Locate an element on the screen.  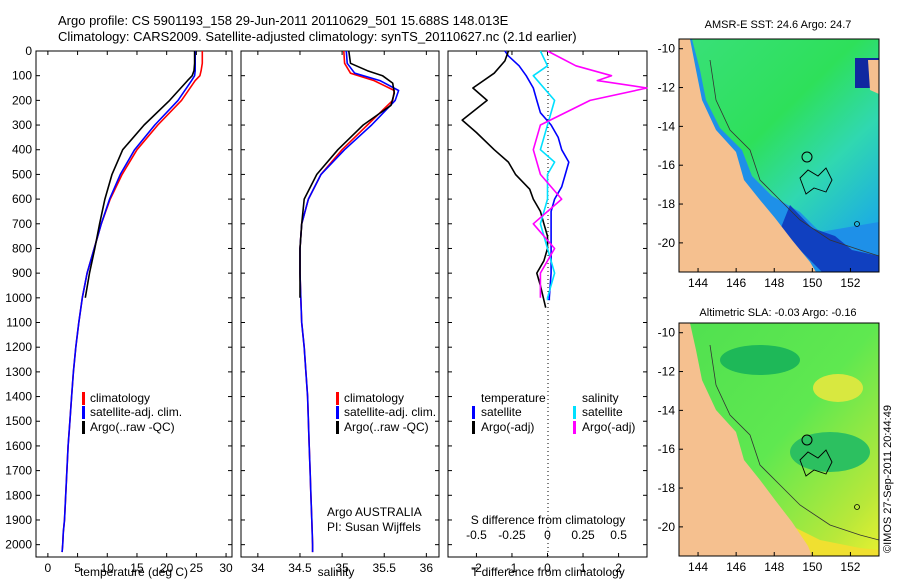
depth-tick-label: 600 is located at coordinates (22, 199).